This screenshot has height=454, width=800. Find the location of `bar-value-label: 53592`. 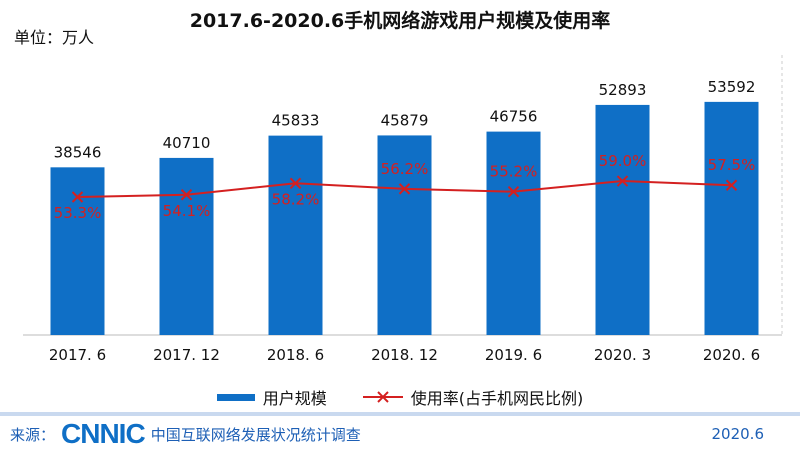

bar-value-label: 53592 is located at coordinates (732, 87).